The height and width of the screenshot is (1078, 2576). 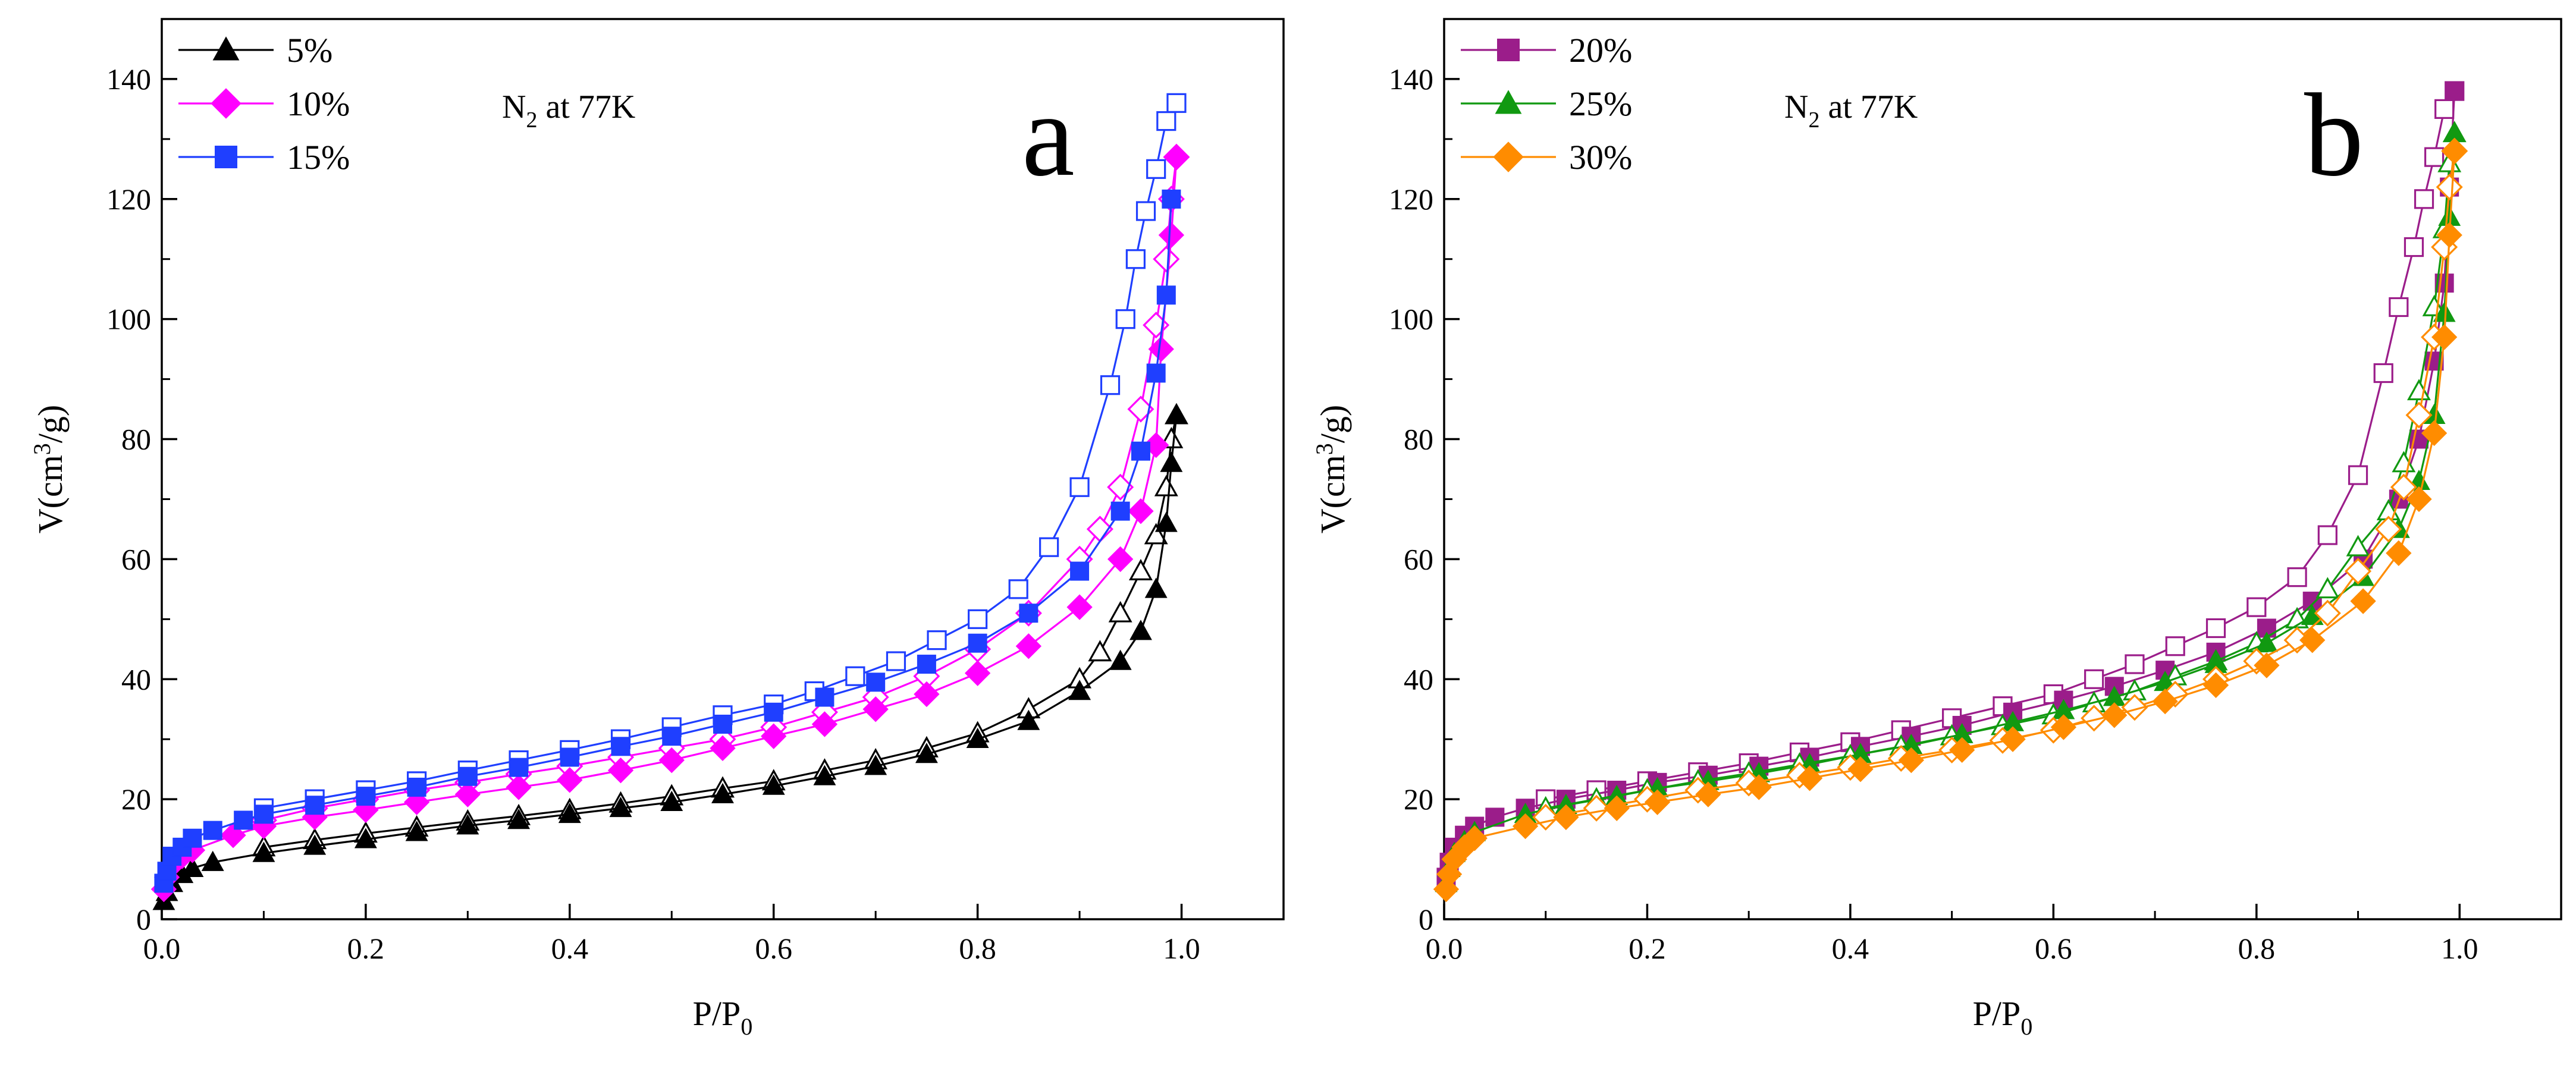 What do you see at coordinates (586, 107) in the screenshot?
I see `annotation-rest: at 77K` at bounding box center [586, 107].